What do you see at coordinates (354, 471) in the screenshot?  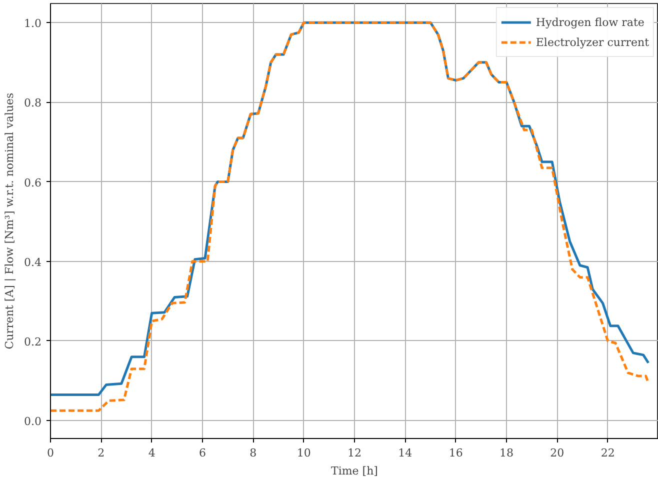 I see `x-axis-title: Time [h]` at bounding box center [354, 471].